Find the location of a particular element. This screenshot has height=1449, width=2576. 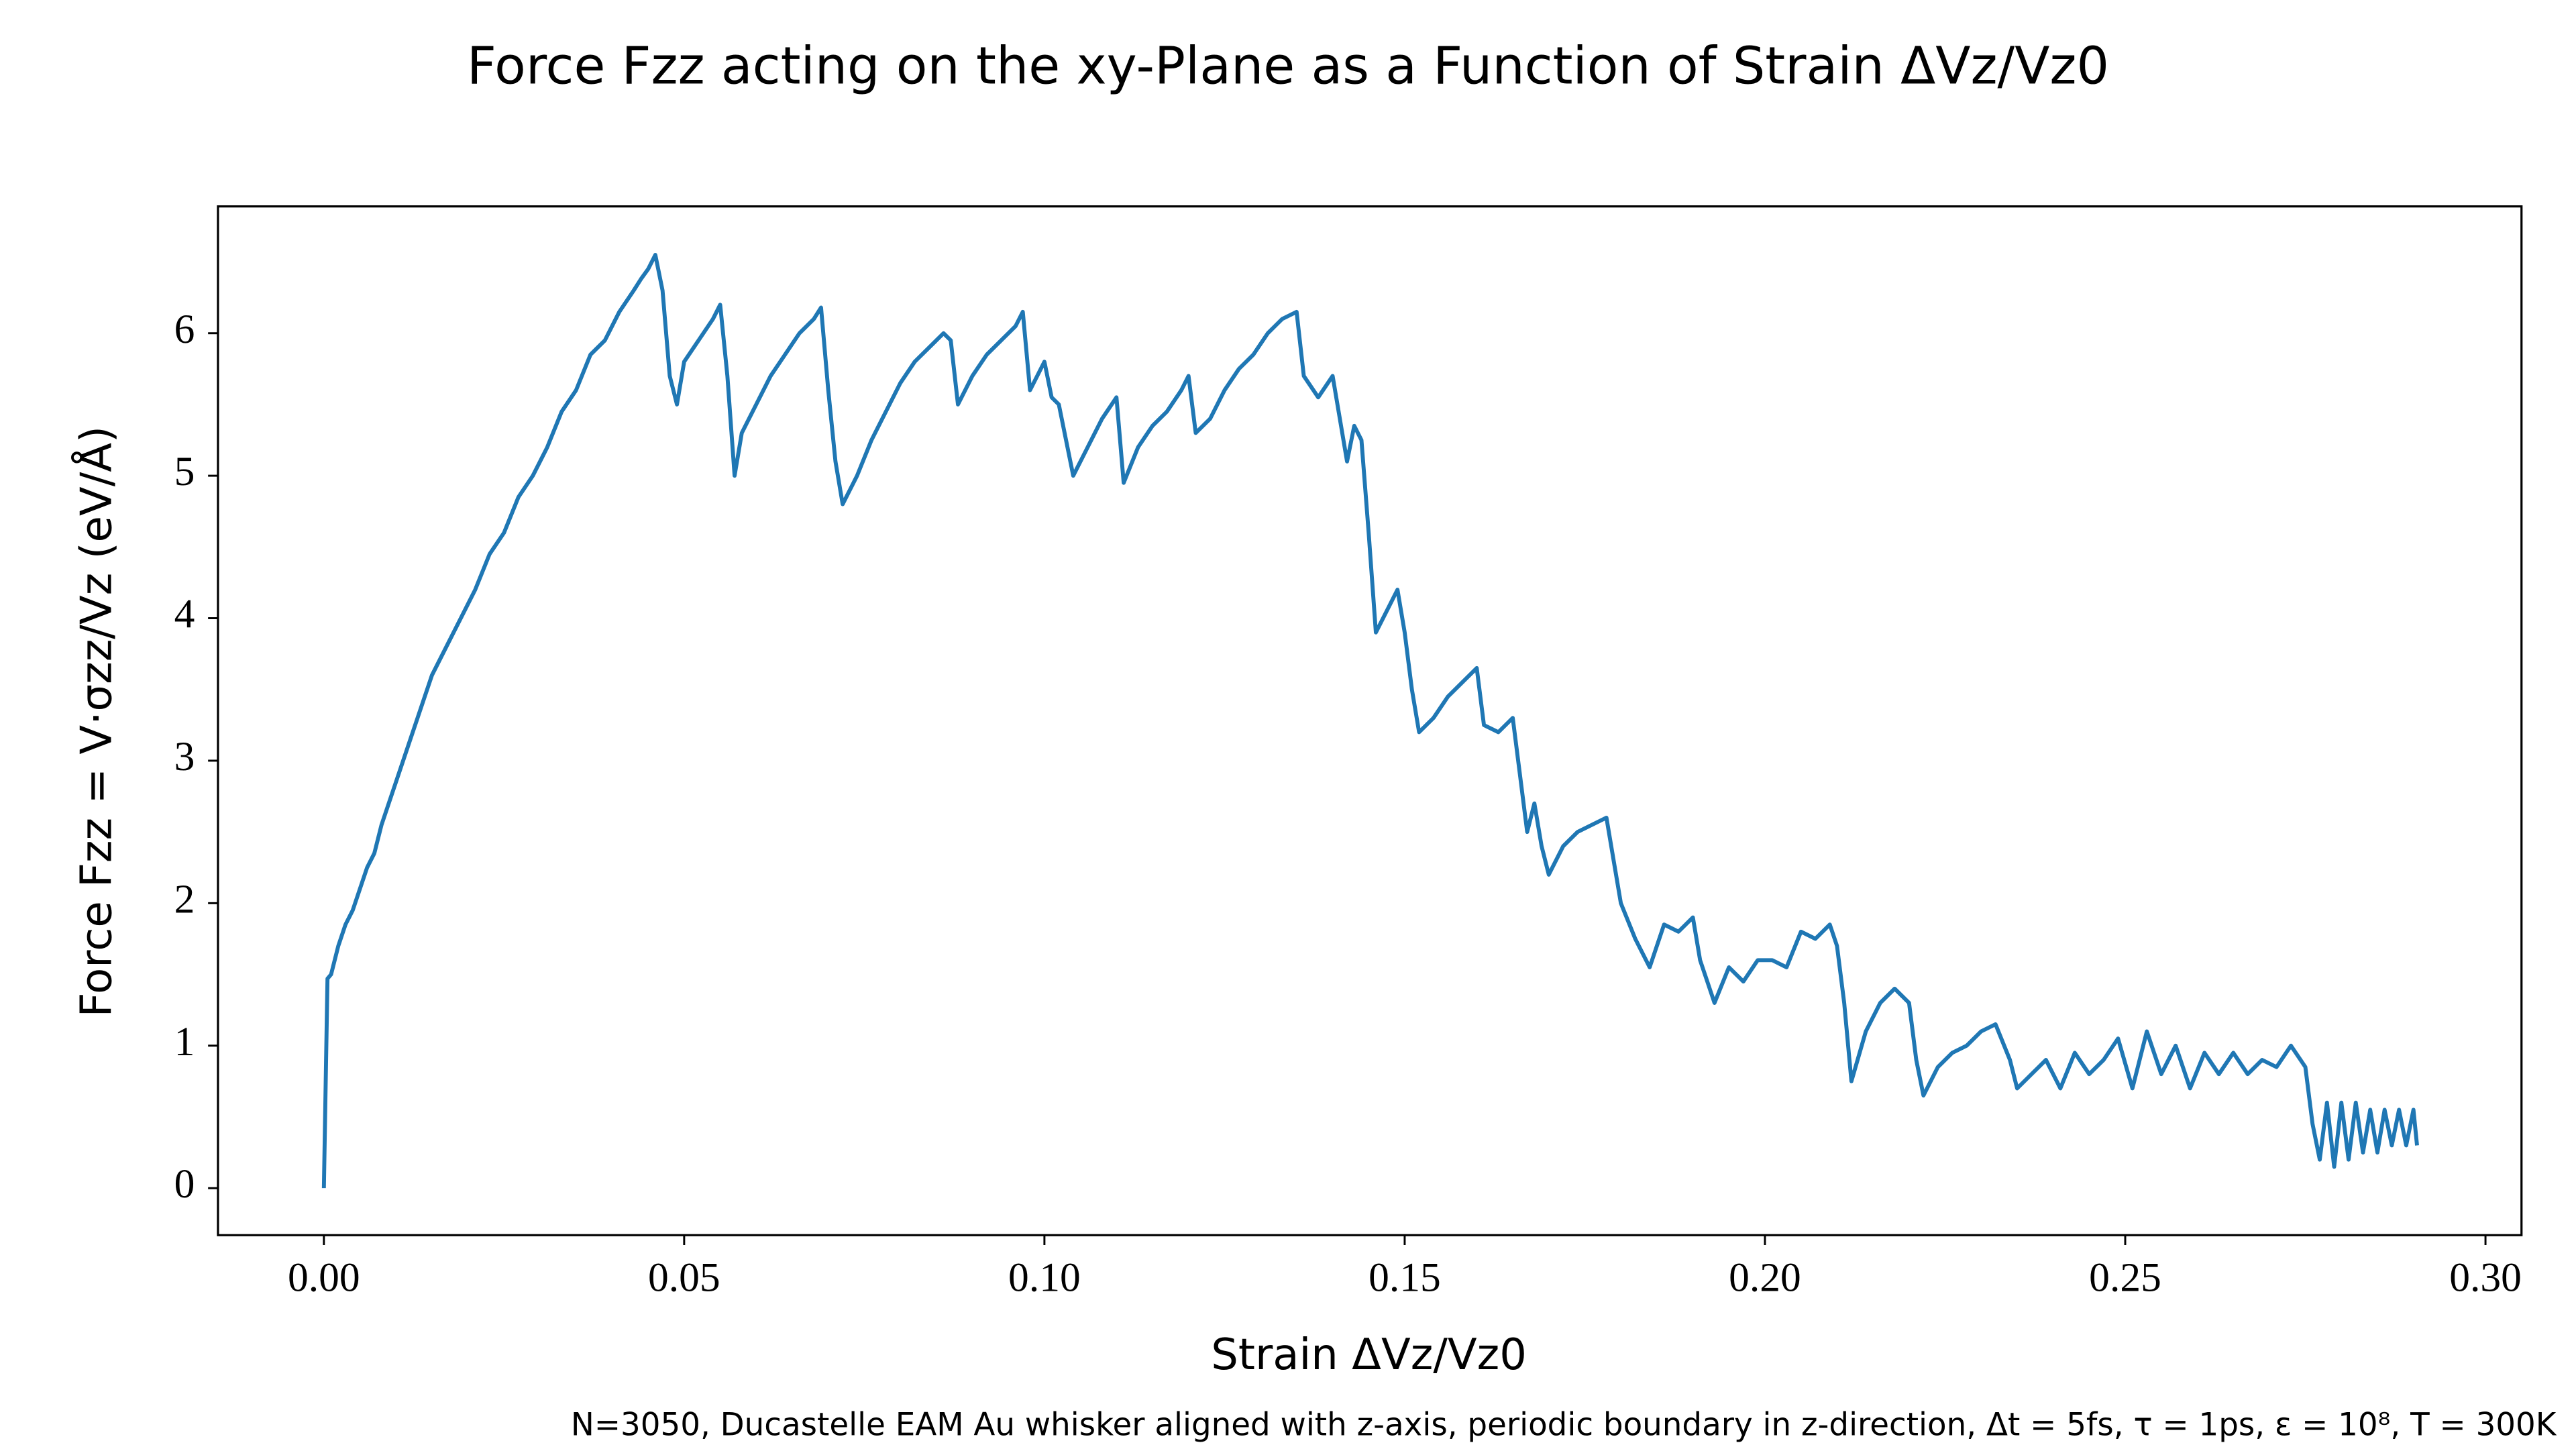

x-axis-label: Strain ΔVz/Vz0 is located at coordinates (1369, 1355).